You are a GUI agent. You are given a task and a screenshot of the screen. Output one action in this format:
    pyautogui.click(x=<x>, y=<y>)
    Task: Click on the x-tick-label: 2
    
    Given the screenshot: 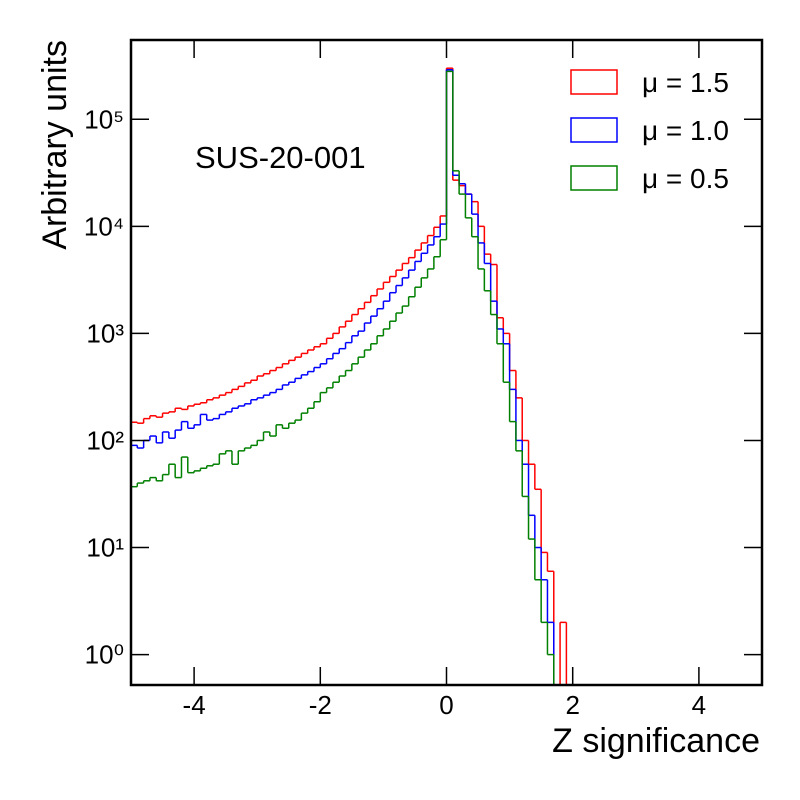 What is the action you would take?
    pyautogui.click(x=572, y=705)
    